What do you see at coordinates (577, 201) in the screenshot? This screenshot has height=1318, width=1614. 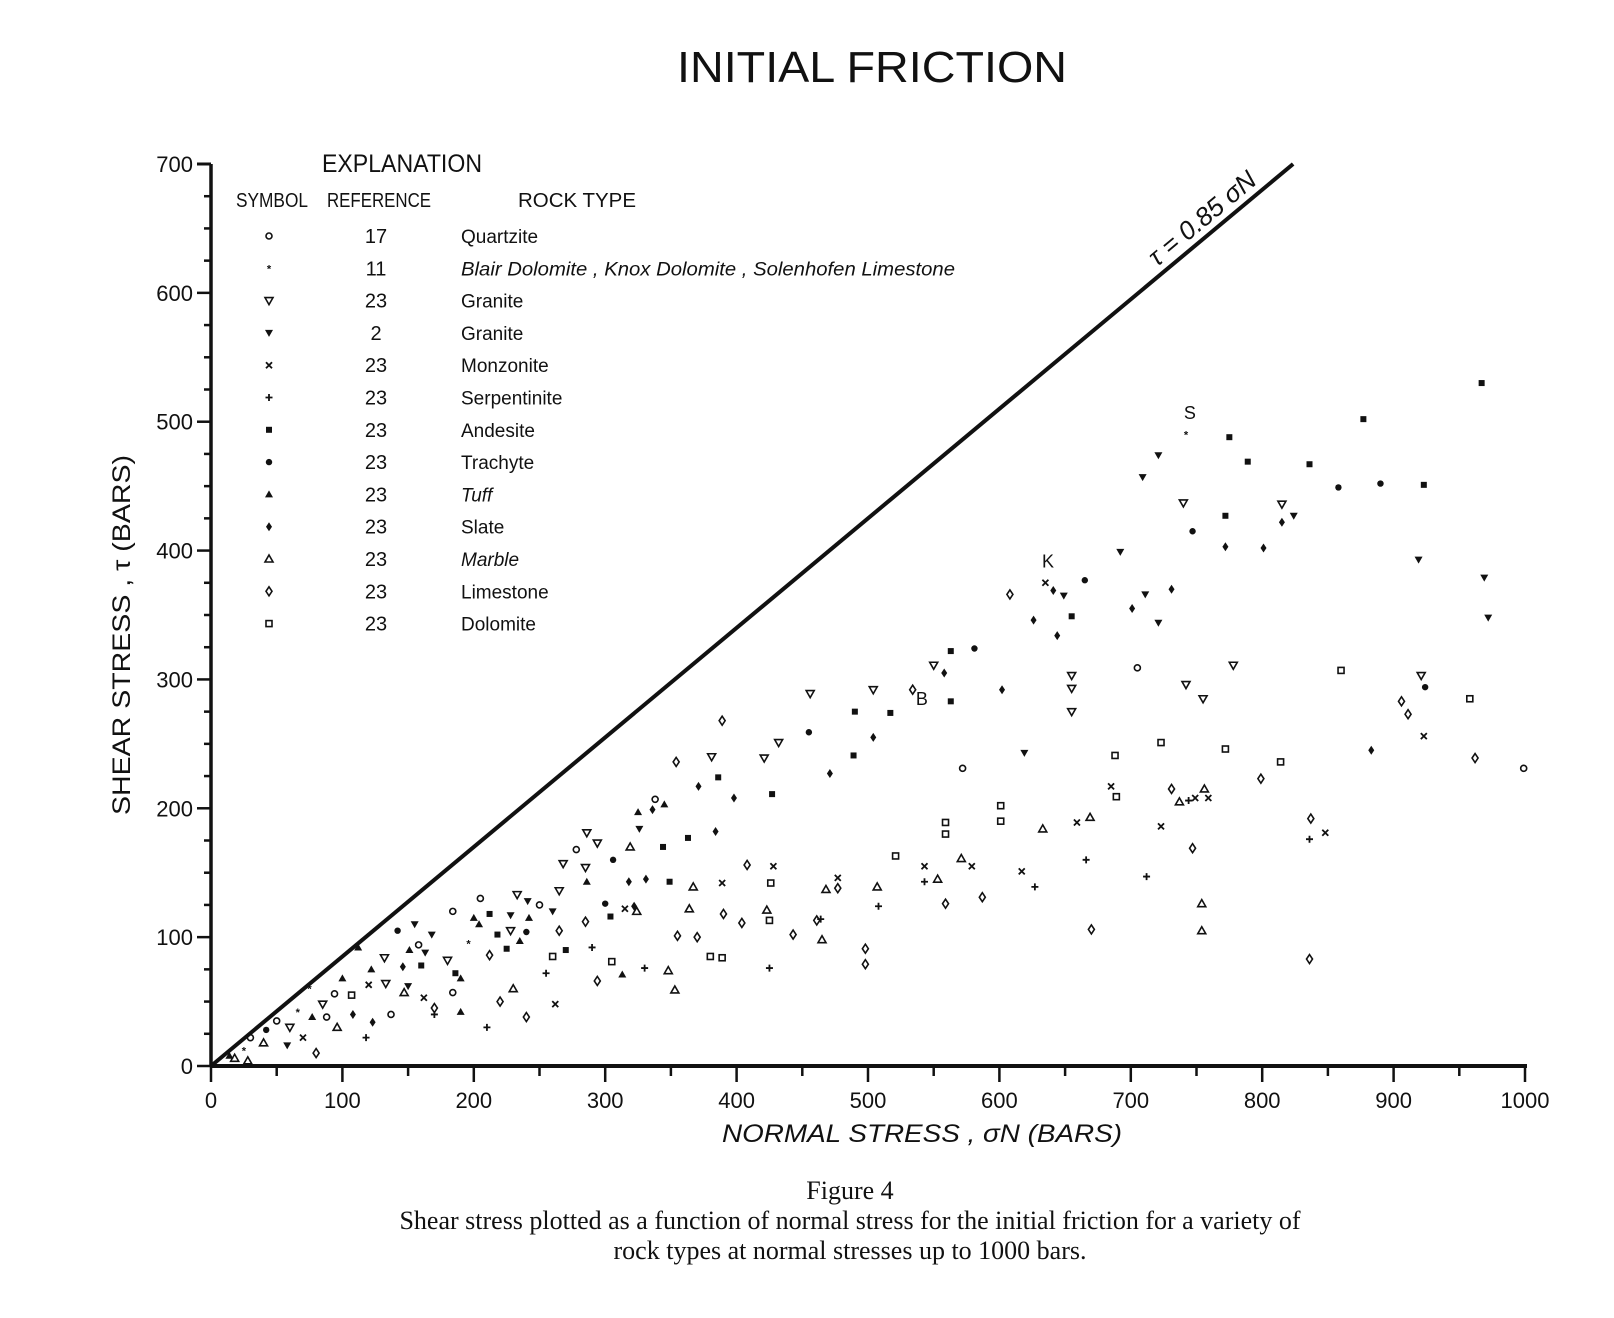 I see `legend-header-rock-type: ROCK TYPE` at bounding box center [577, 201].